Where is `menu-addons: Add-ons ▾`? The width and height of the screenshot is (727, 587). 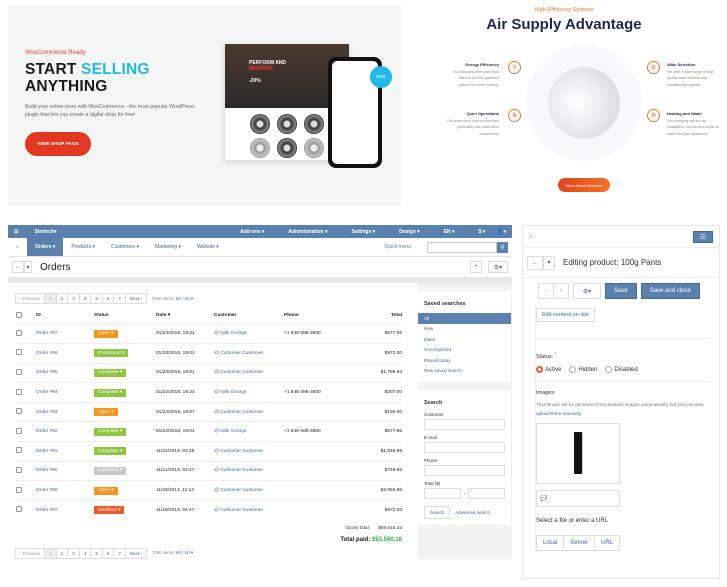
menu-addons: Add-ons ▾ is located at coordinates (252, 231).